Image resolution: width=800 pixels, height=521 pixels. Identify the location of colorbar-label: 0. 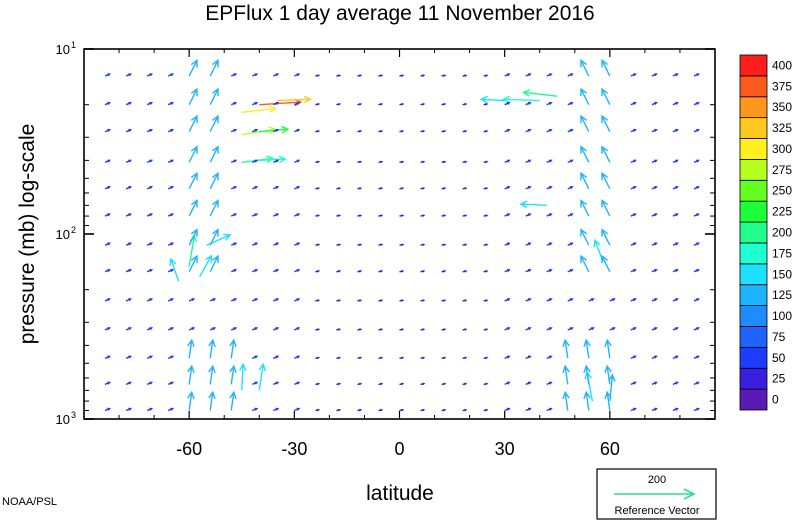
(775, 400).